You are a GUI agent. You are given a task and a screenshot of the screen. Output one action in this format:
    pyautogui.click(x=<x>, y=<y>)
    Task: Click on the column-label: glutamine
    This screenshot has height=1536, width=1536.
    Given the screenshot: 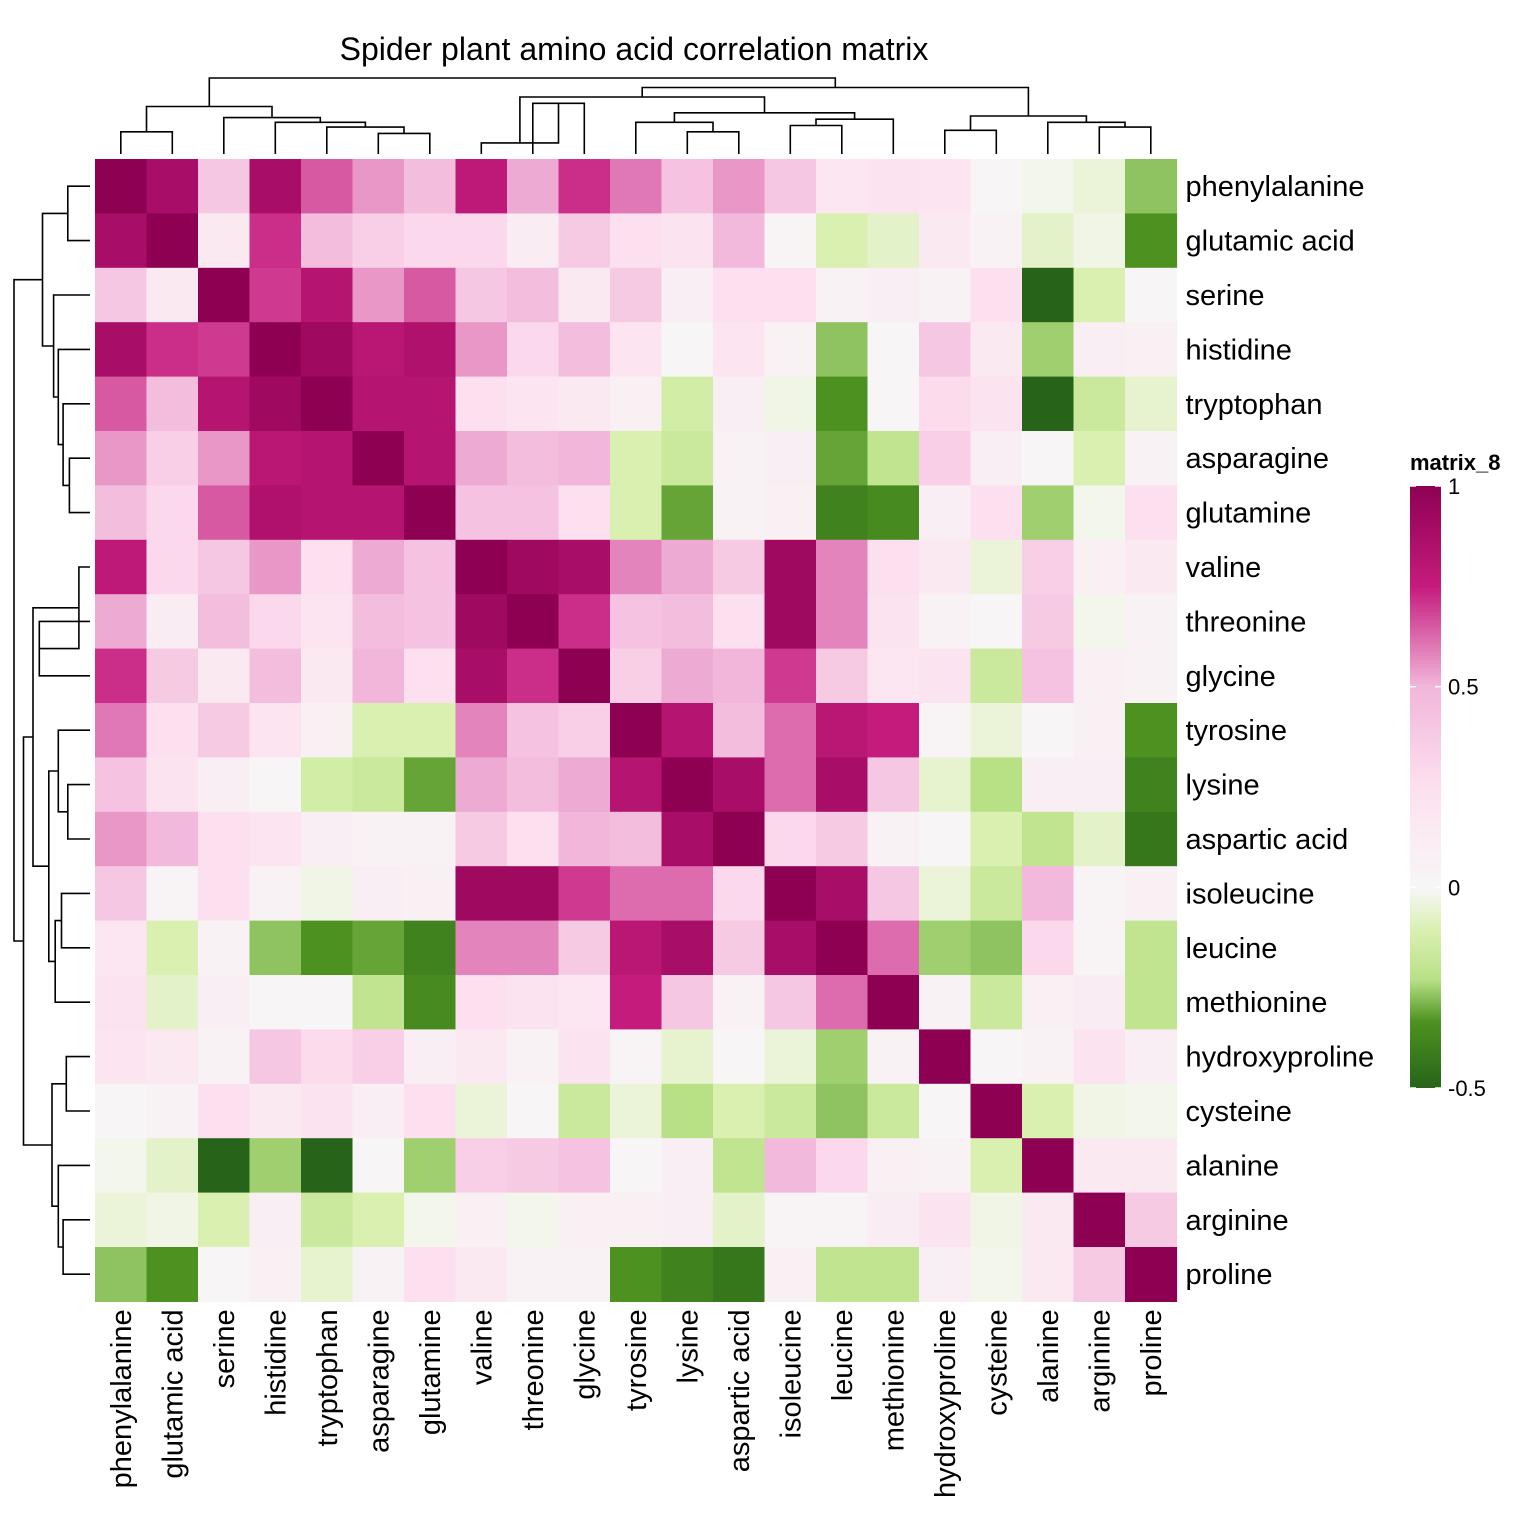 What is the action you would take?
    pyautogui.click(x=431, y=1372)
    